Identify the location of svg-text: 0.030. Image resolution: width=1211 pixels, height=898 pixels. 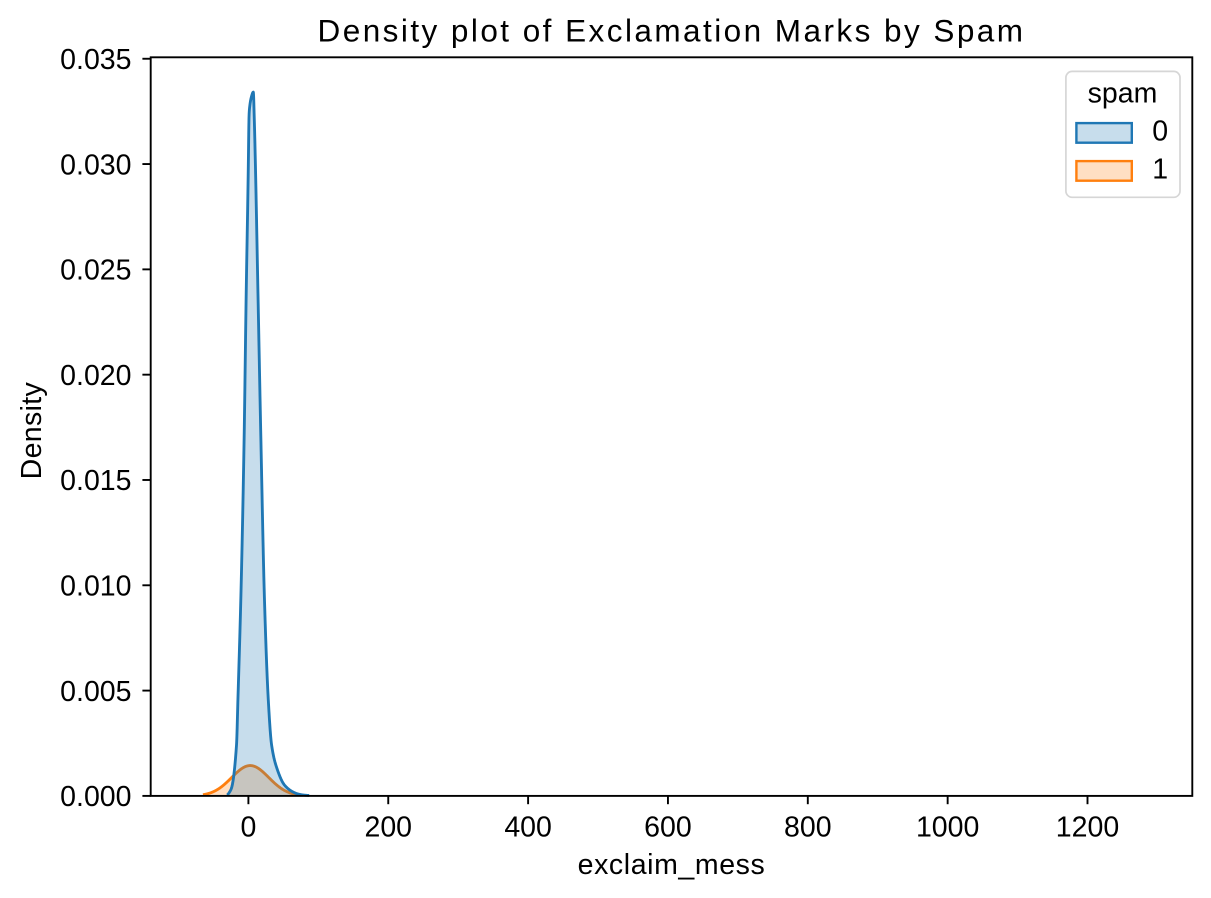
(95, 165).